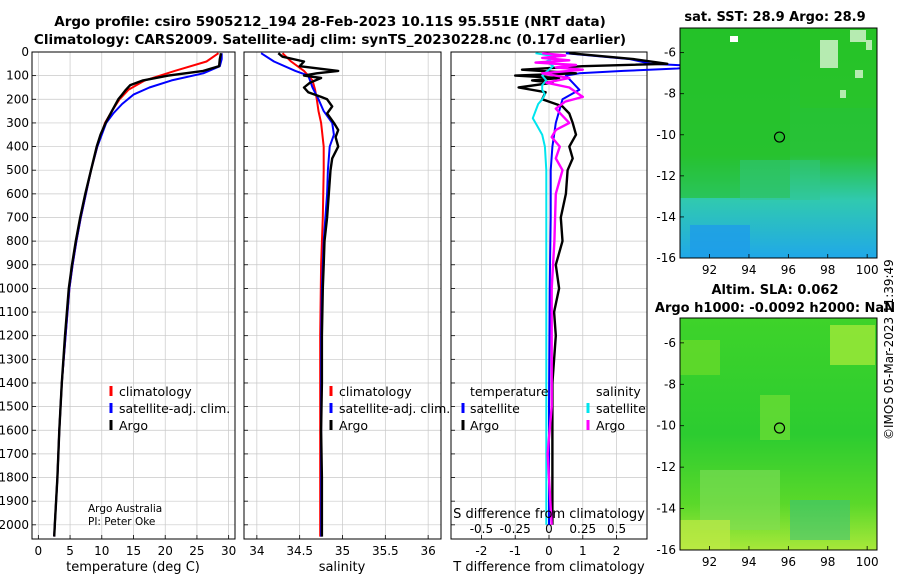  What do you see at coordinates (14, 312) in the screenshot?
I see `y-tick-label: 1100` at bounding box center [14, 312].